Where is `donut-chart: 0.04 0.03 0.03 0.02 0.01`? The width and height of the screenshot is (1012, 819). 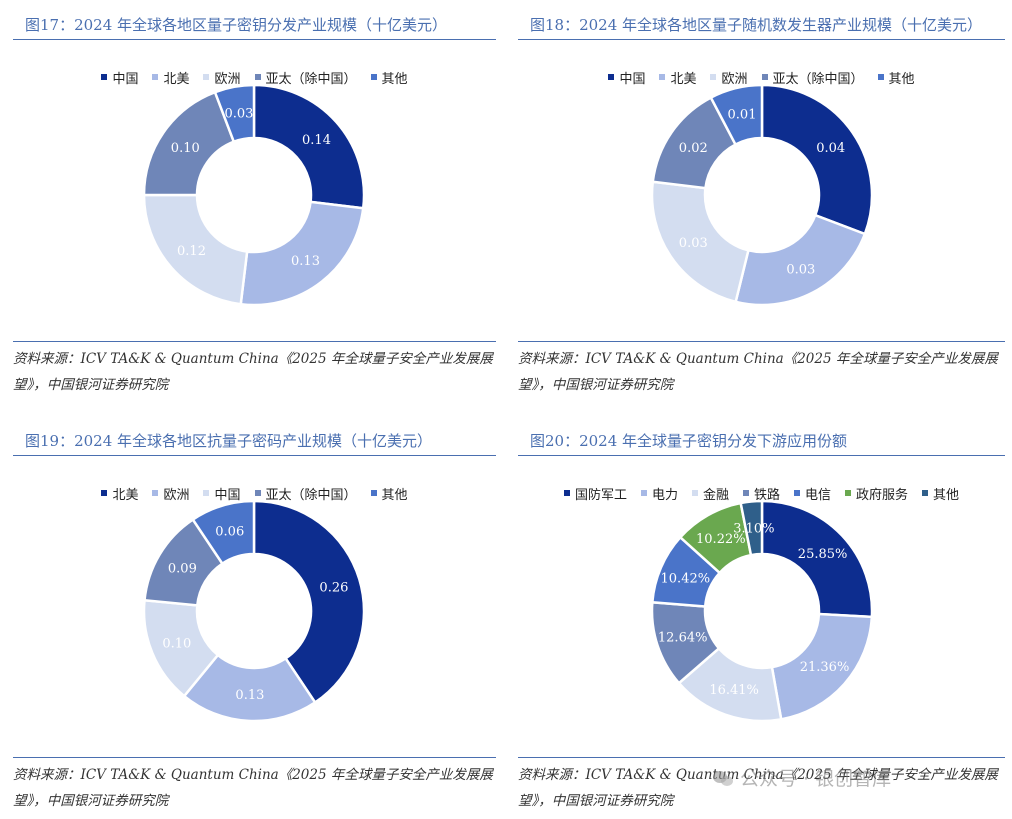 donut-chart: 0.04 0.03 0.03 0.02 0.01 is located at coordinates (762, 195).